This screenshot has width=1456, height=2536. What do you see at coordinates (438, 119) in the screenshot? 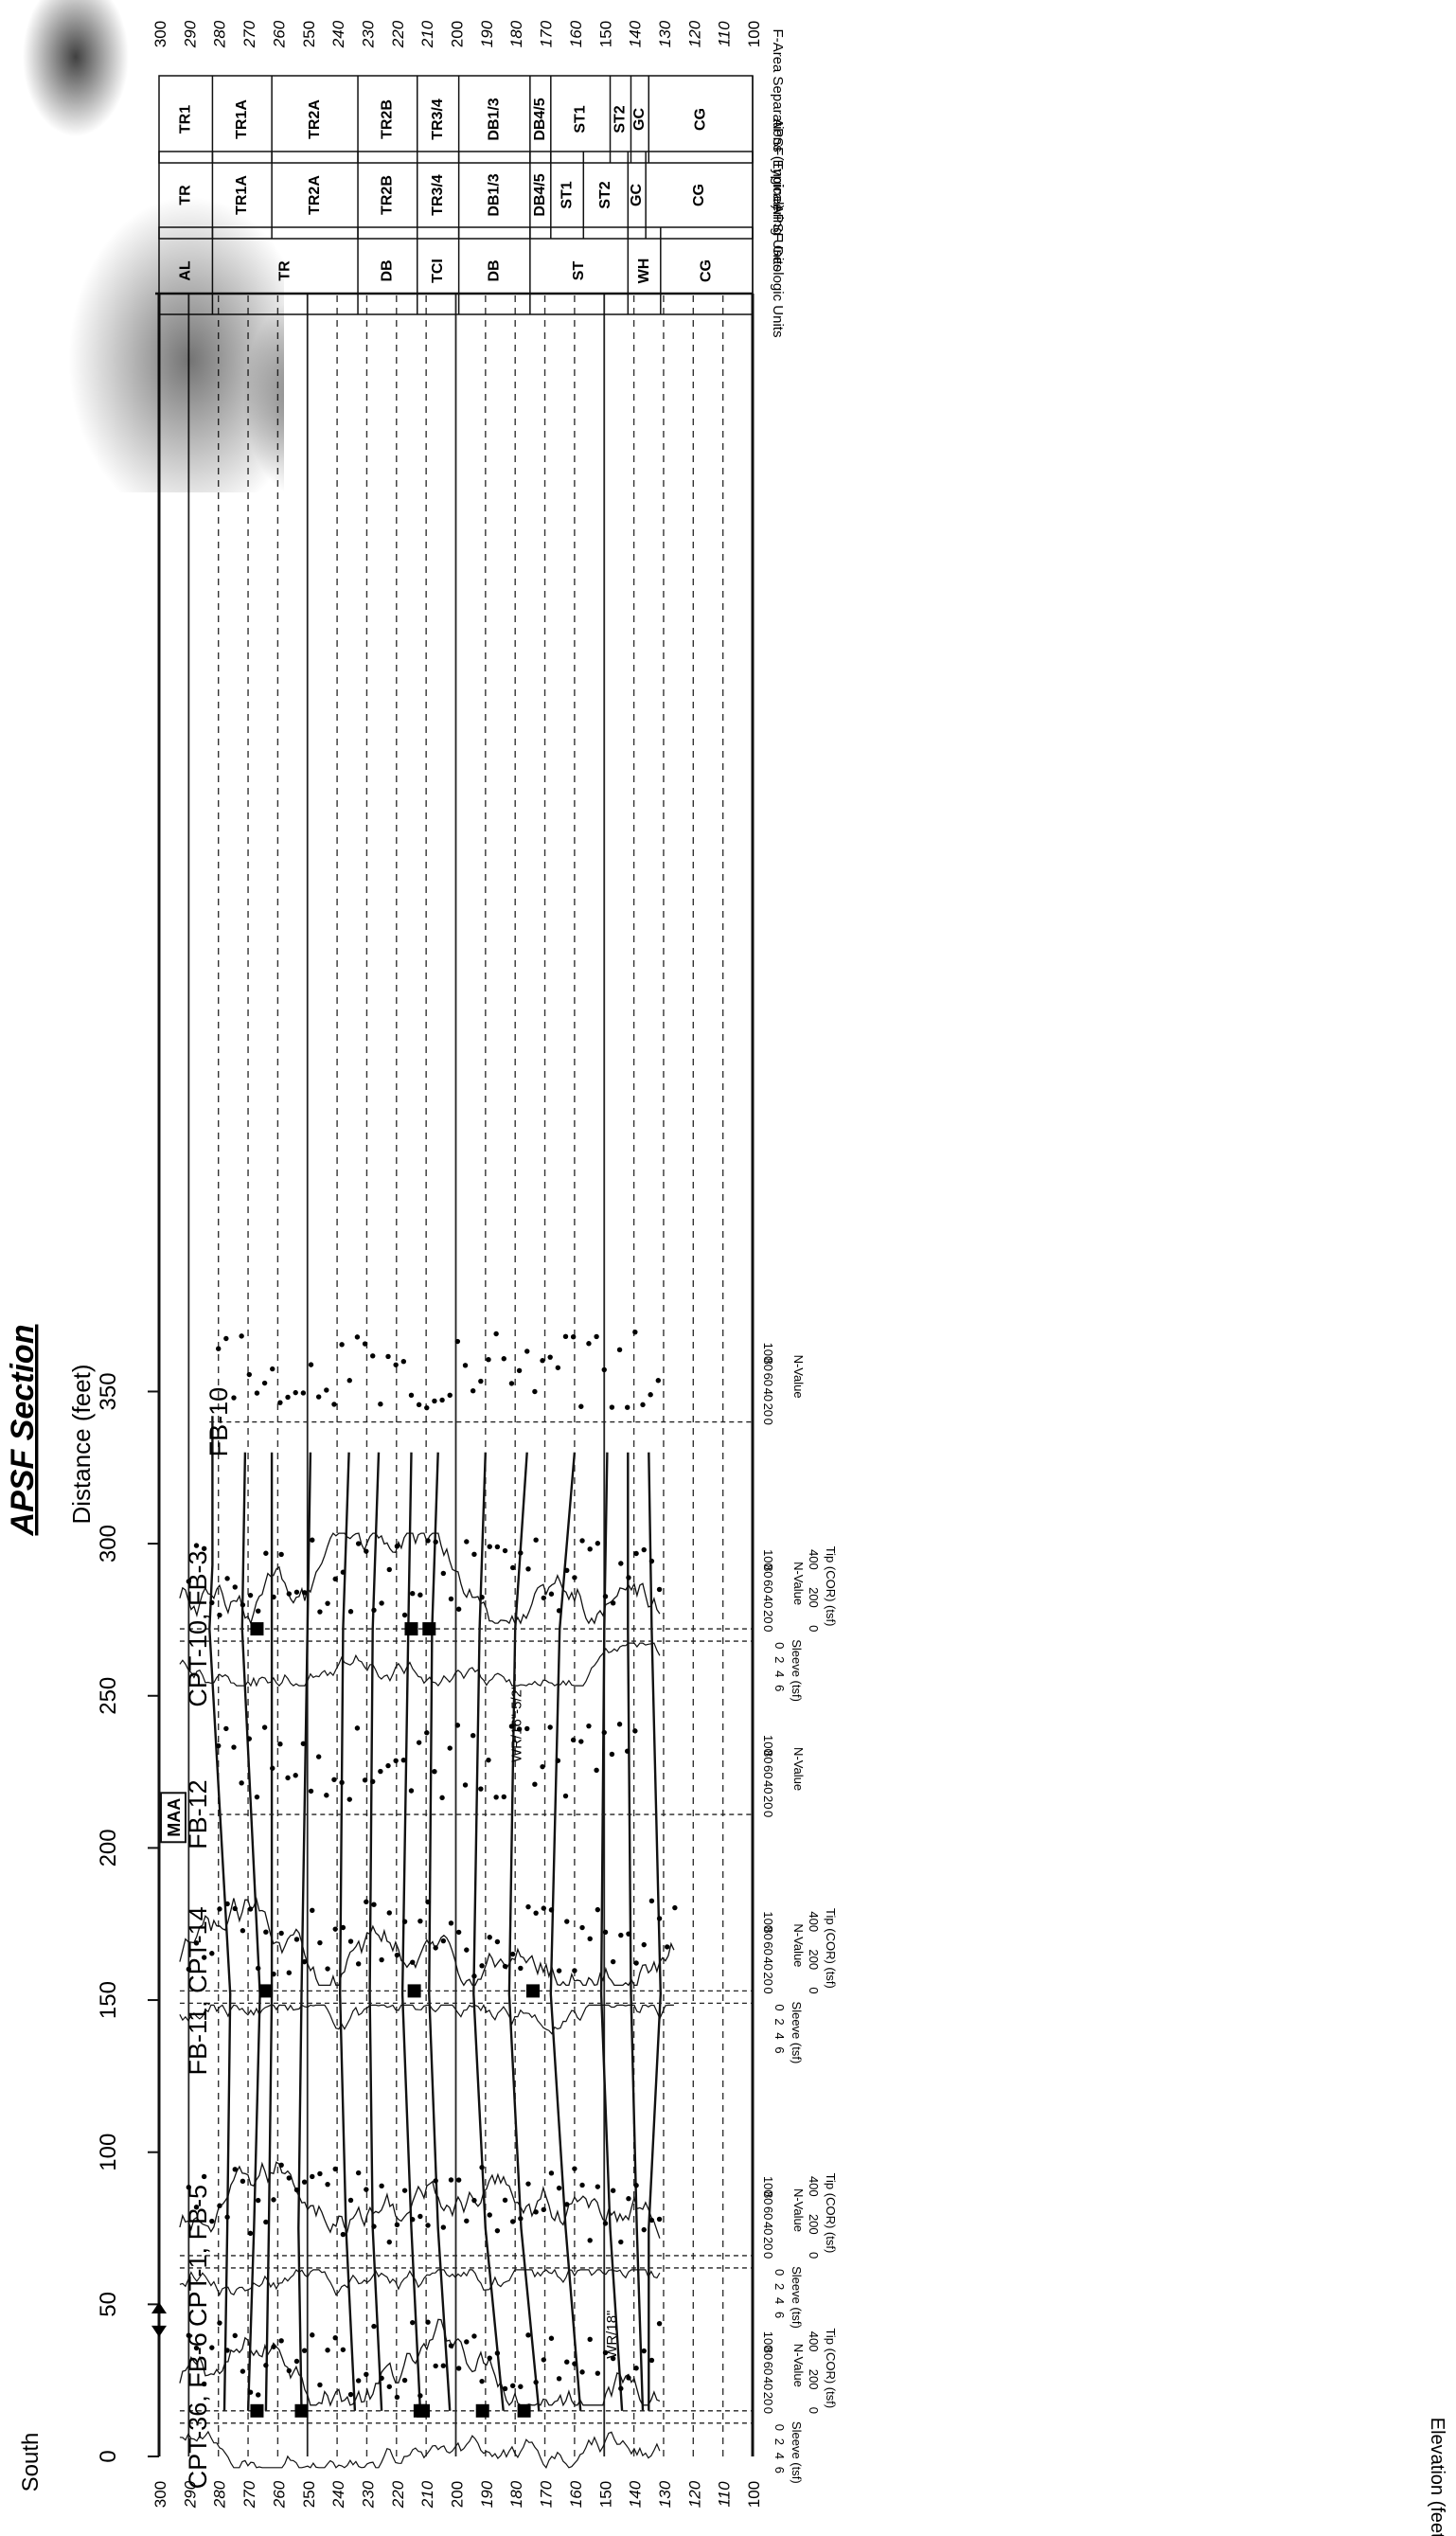
I see `unit-label: TR3/4` at bounding box center [438, 119].